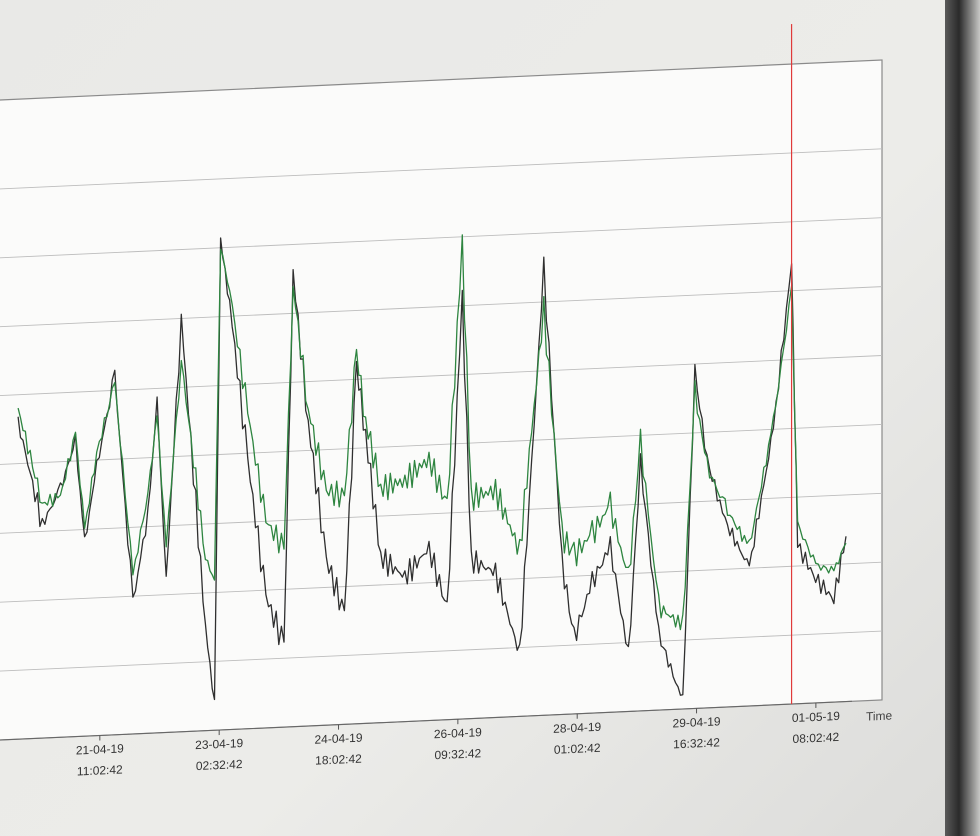 This screenshot has height=836, width=980. What do you see at coordinates (219, 744) in the screenshot?
I see `x-tick-date-label: 23-04-19` at bounding box center [219, 744].